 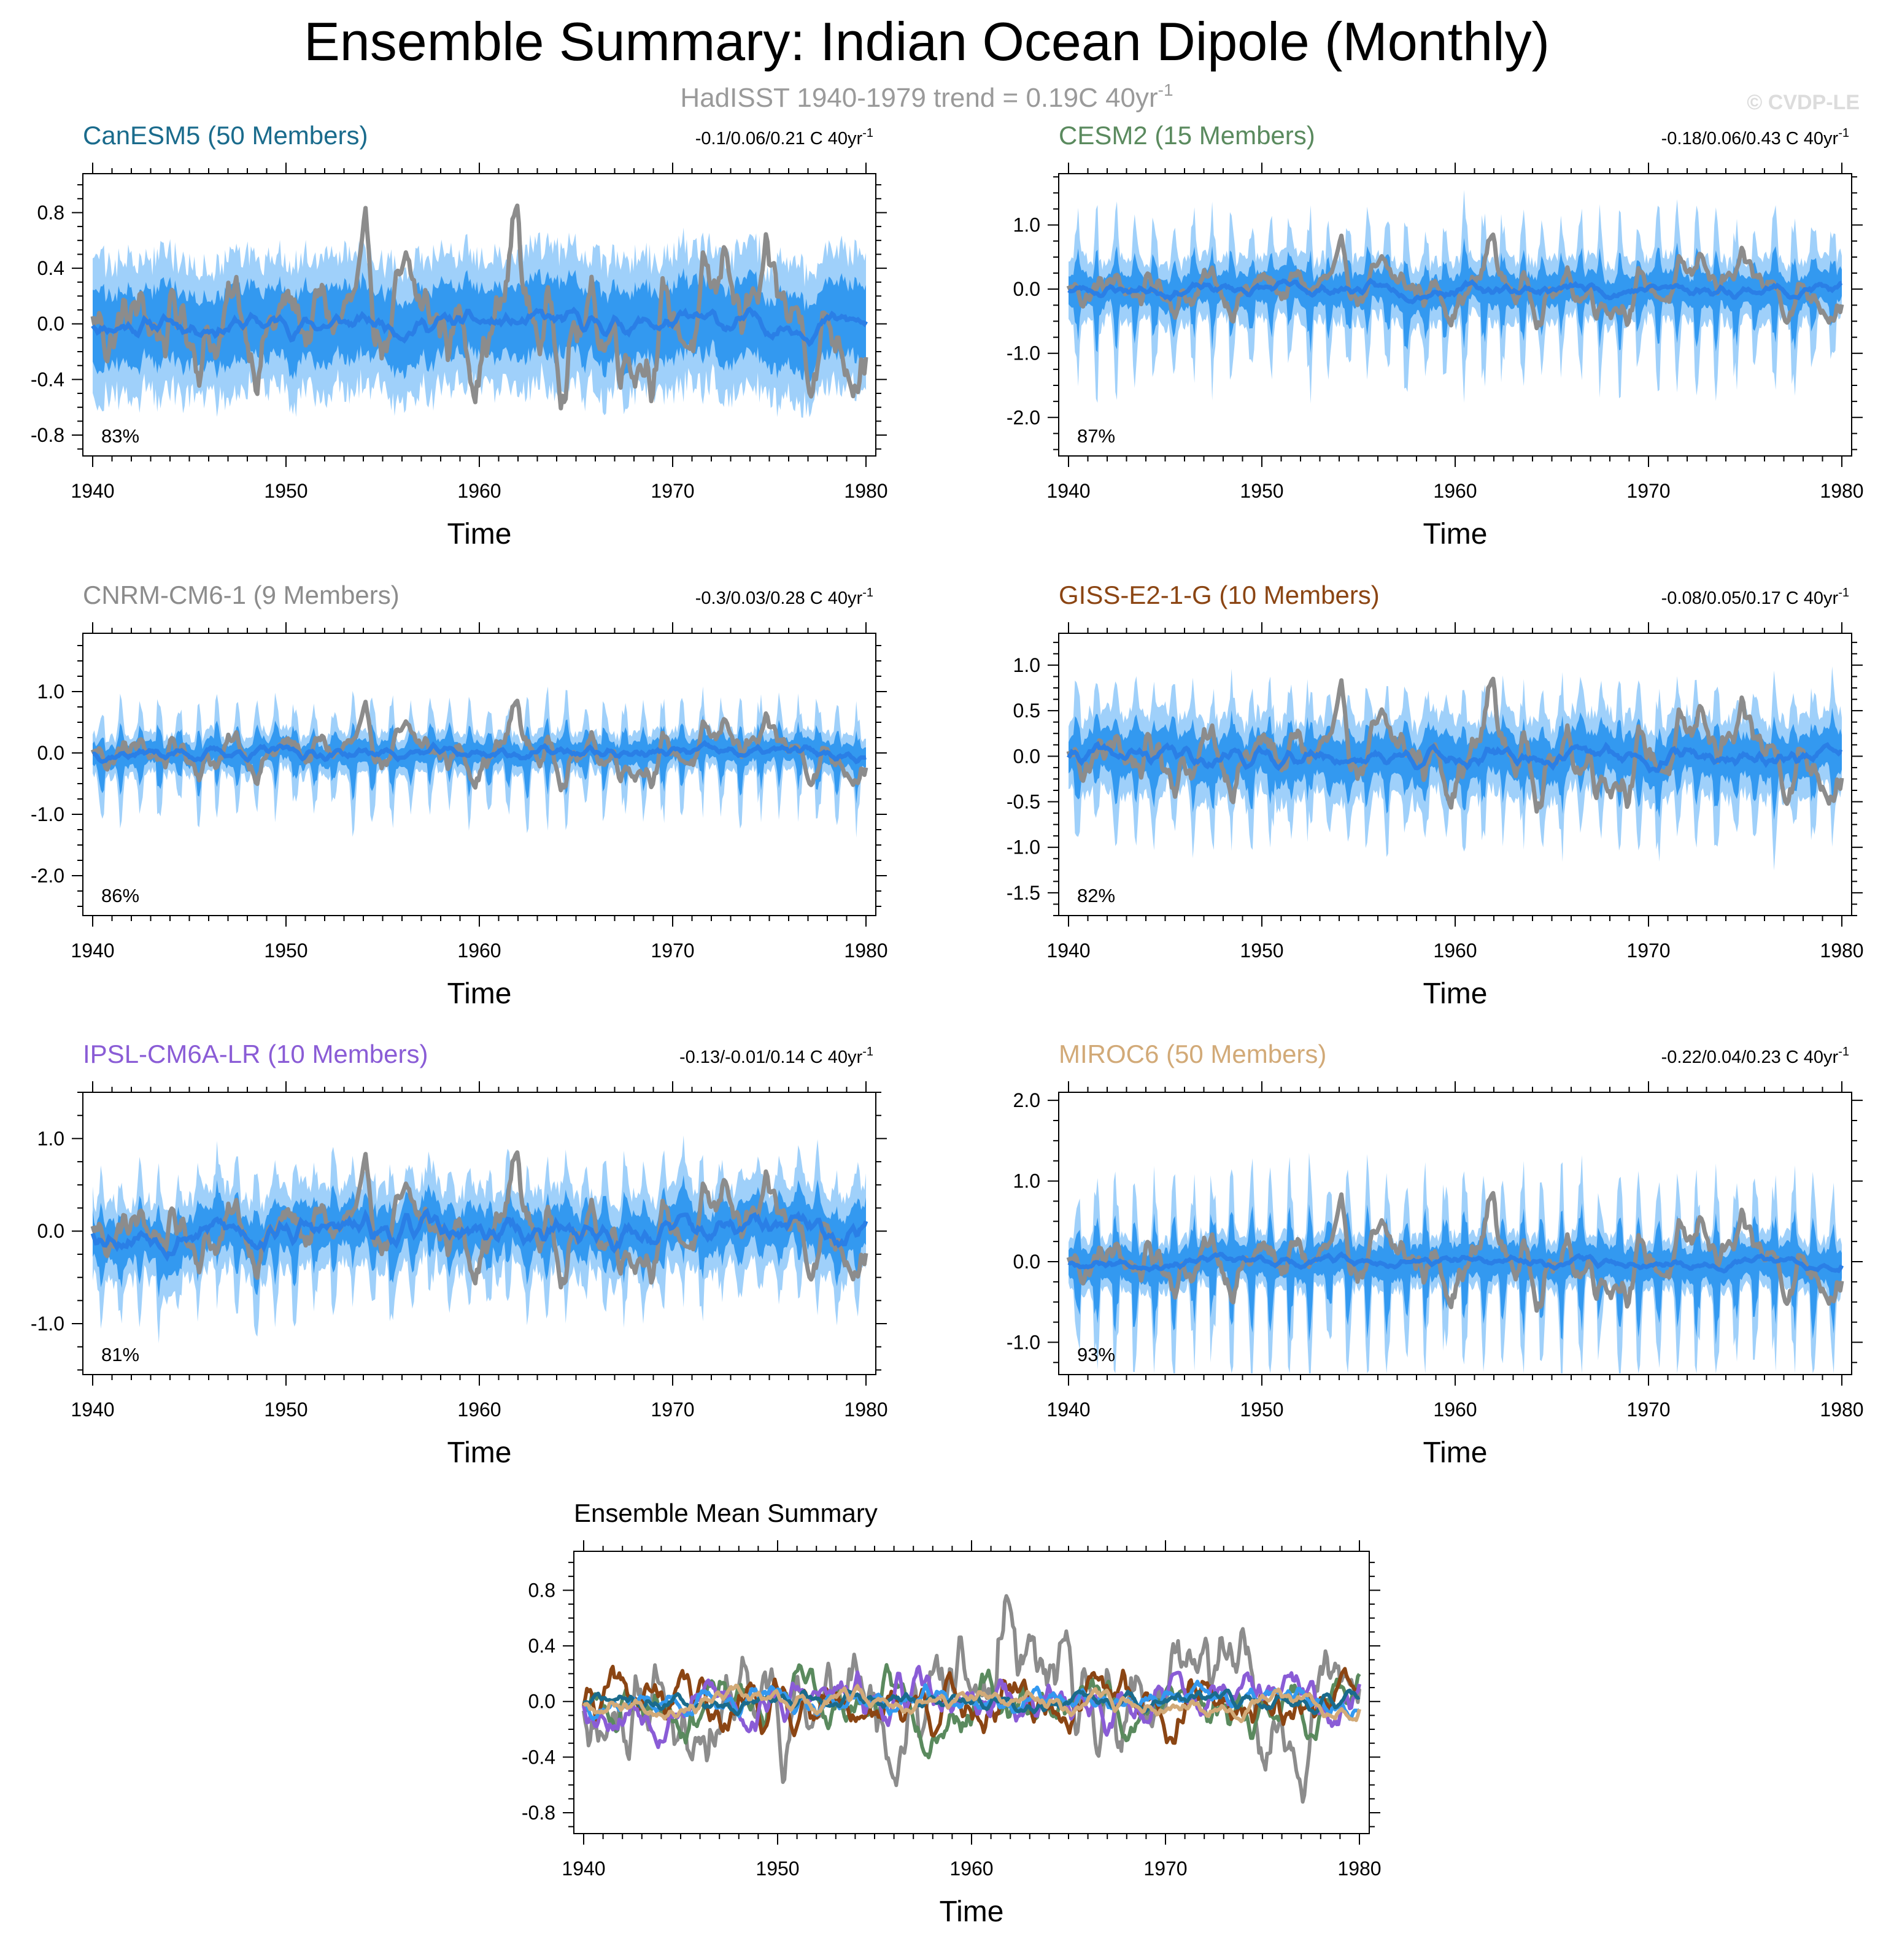 What do you see at coordinates (1750, 1057) in the screenshot?
I see `trend-text: -0.22/0.04/0.23 C 40yr` at bounding box center [1750, 1057].